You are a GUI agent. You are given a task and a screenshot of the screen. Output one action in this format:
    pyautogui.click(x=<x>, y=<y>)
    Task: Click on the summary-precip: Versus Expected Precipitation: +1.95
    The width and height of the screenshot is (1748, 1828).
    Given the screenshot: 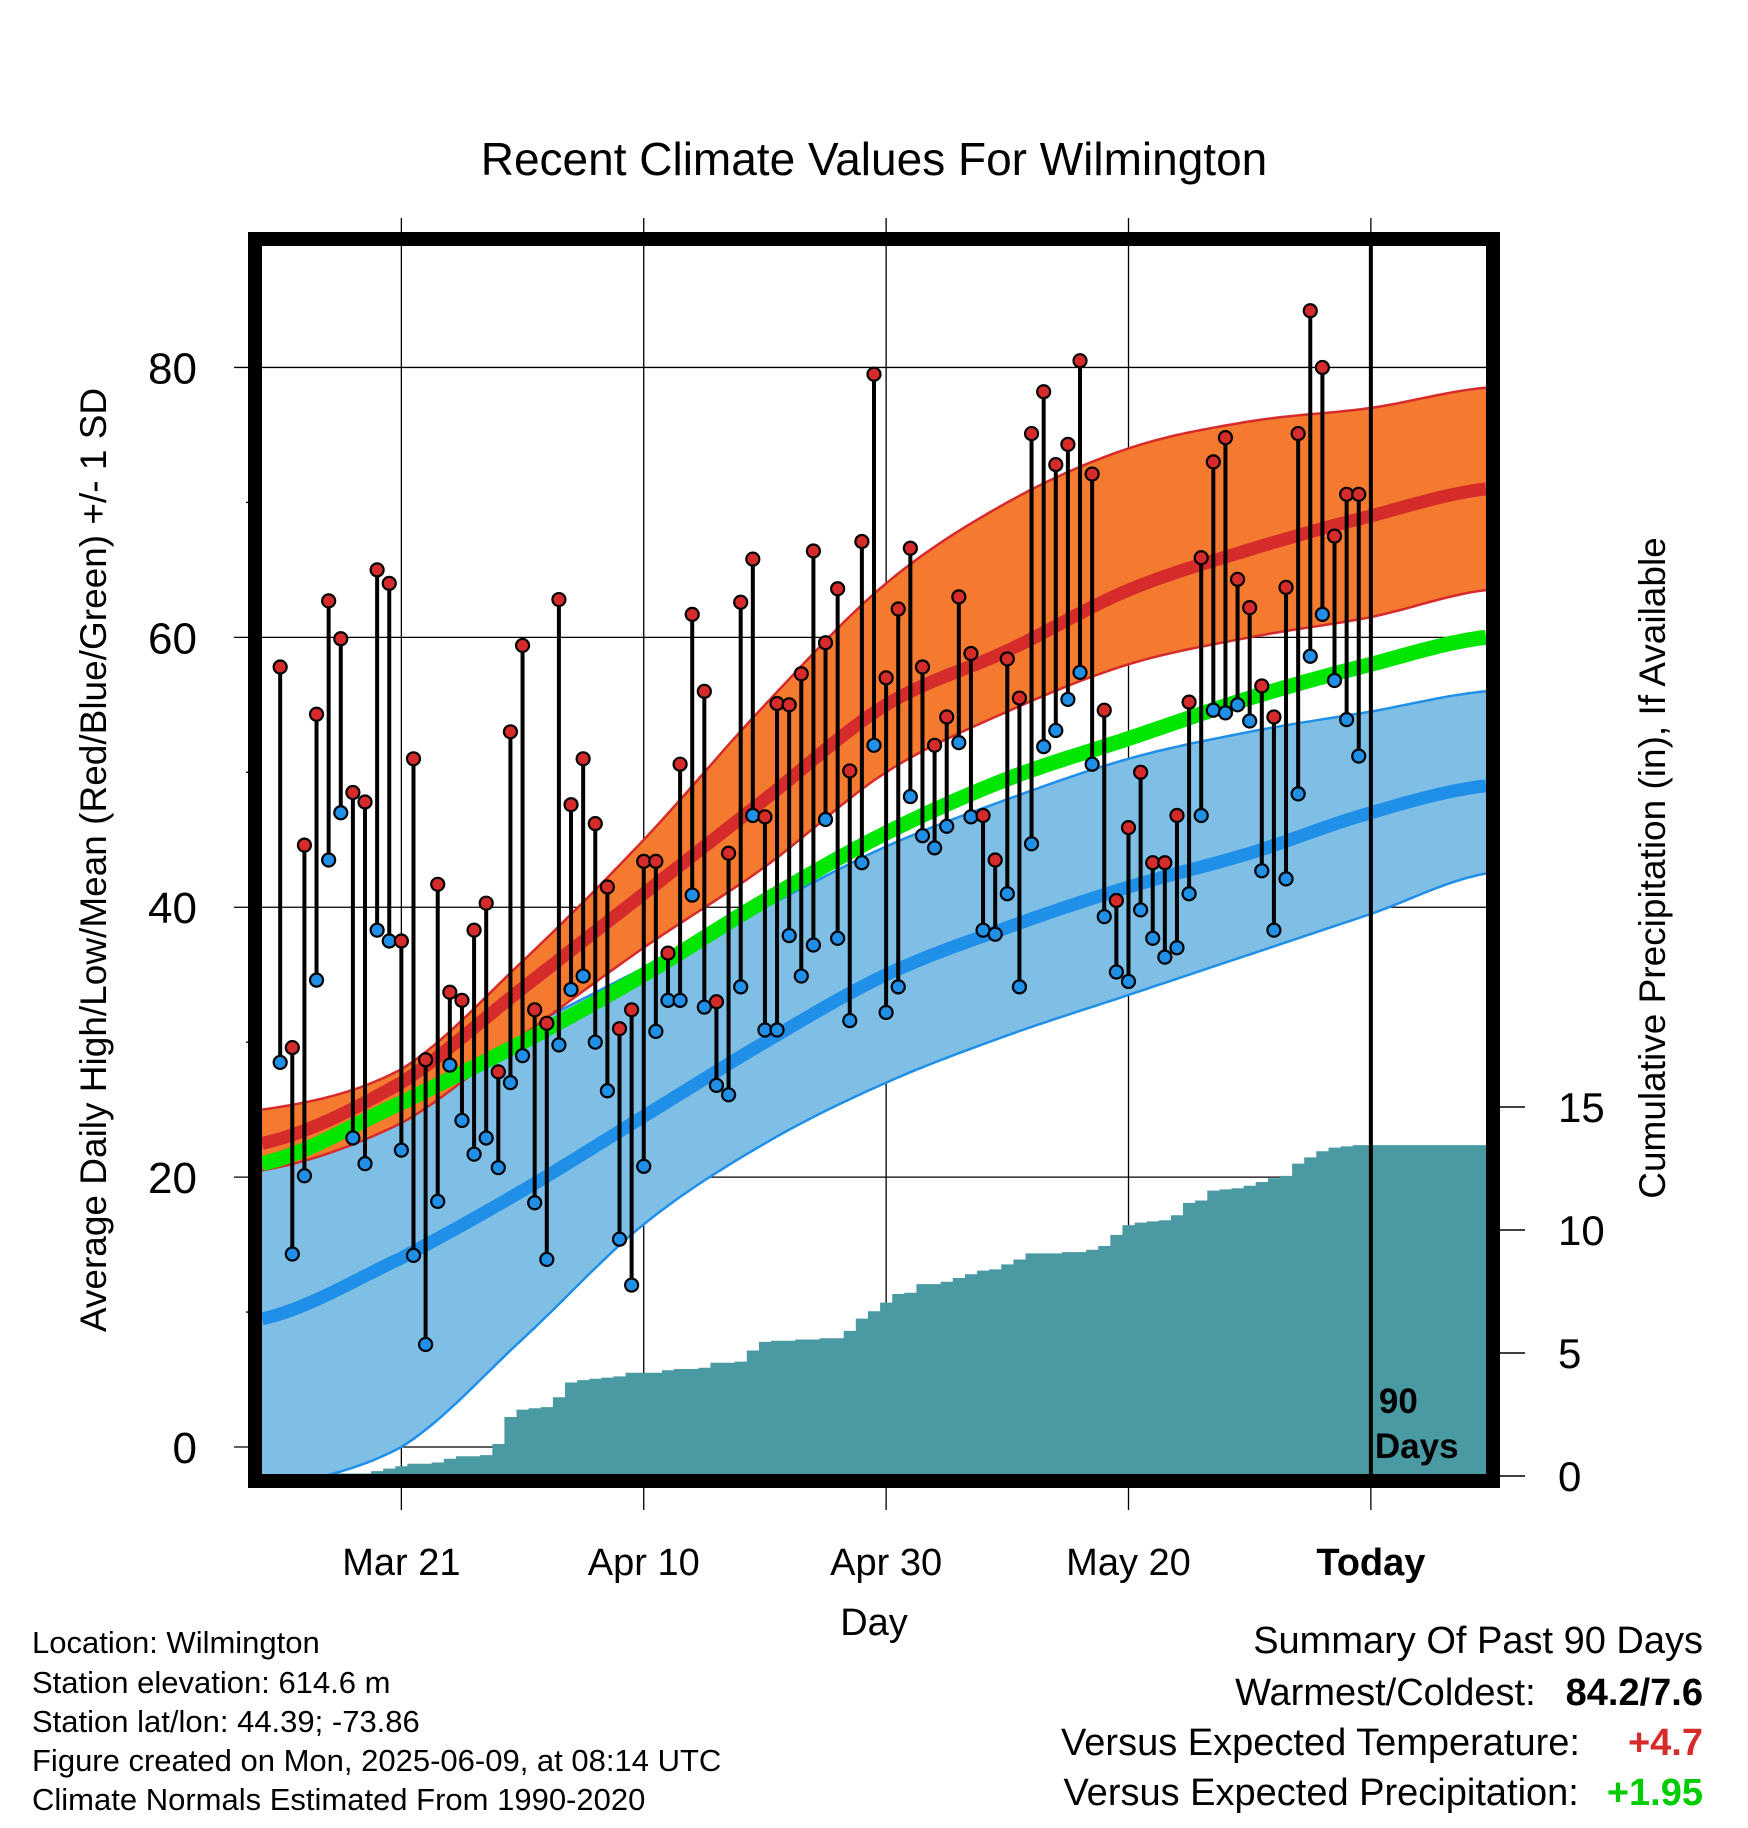 What is the action you would take?
    pyautogui.click(x=1383, y=1793)
    